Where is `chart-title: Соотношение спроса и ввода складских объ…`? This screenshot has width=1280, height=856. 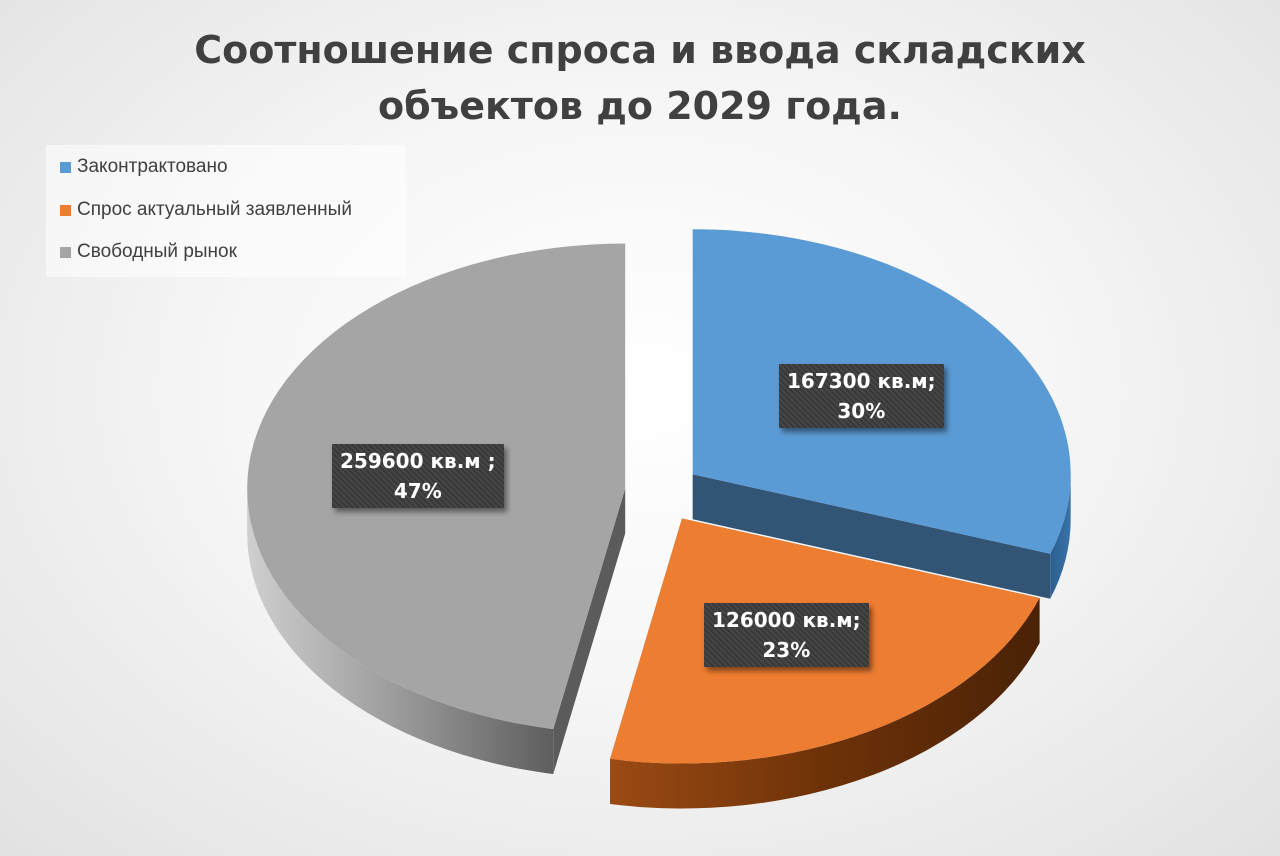 chart-title: Соотношение спроса и ввода складских объ… is located at coordinates (640, 78).